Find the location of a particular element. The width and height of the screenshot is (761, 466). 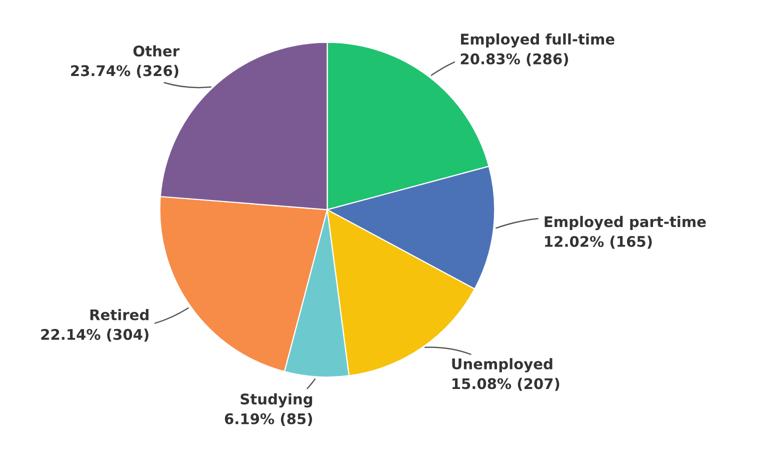

data-label: 22.14% (304) is located at coordinates (94, 335).